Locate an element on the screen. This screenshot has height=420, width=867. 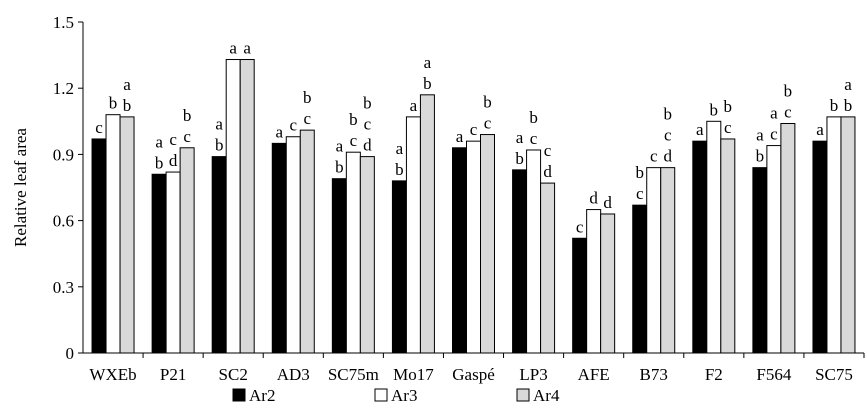
x-tick-label: SC75 is located at coordinates (834, 374).